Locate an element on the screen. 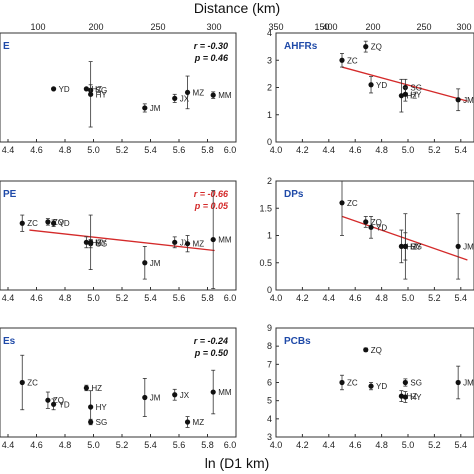  point-label: JX is located at coordinates (185, 98).